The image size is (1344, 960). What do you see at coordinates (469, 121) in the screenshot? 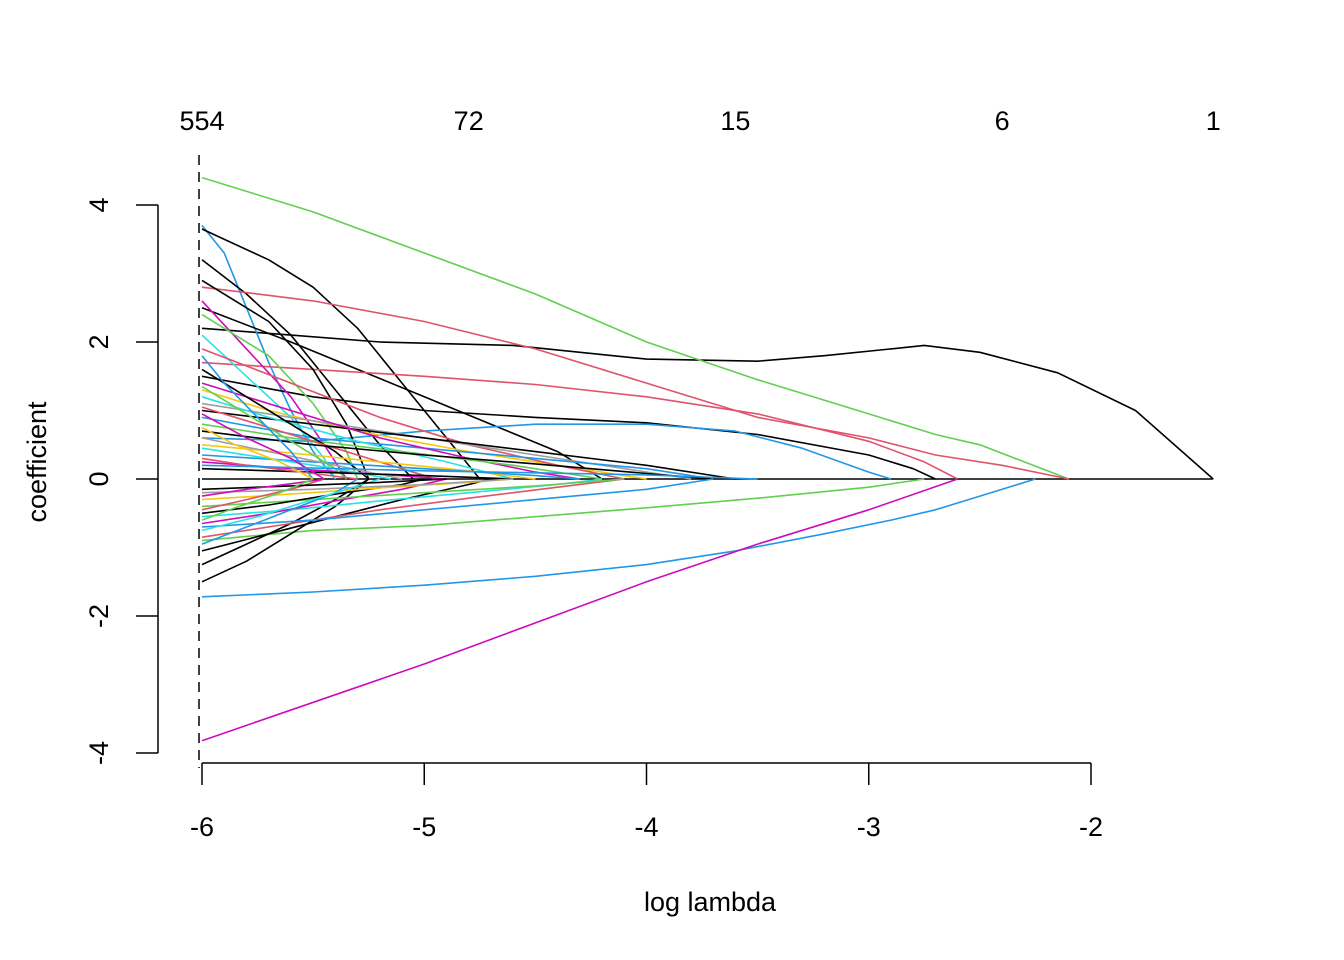
I see `top-axis-label: 72` at bounding box center [469, 121].